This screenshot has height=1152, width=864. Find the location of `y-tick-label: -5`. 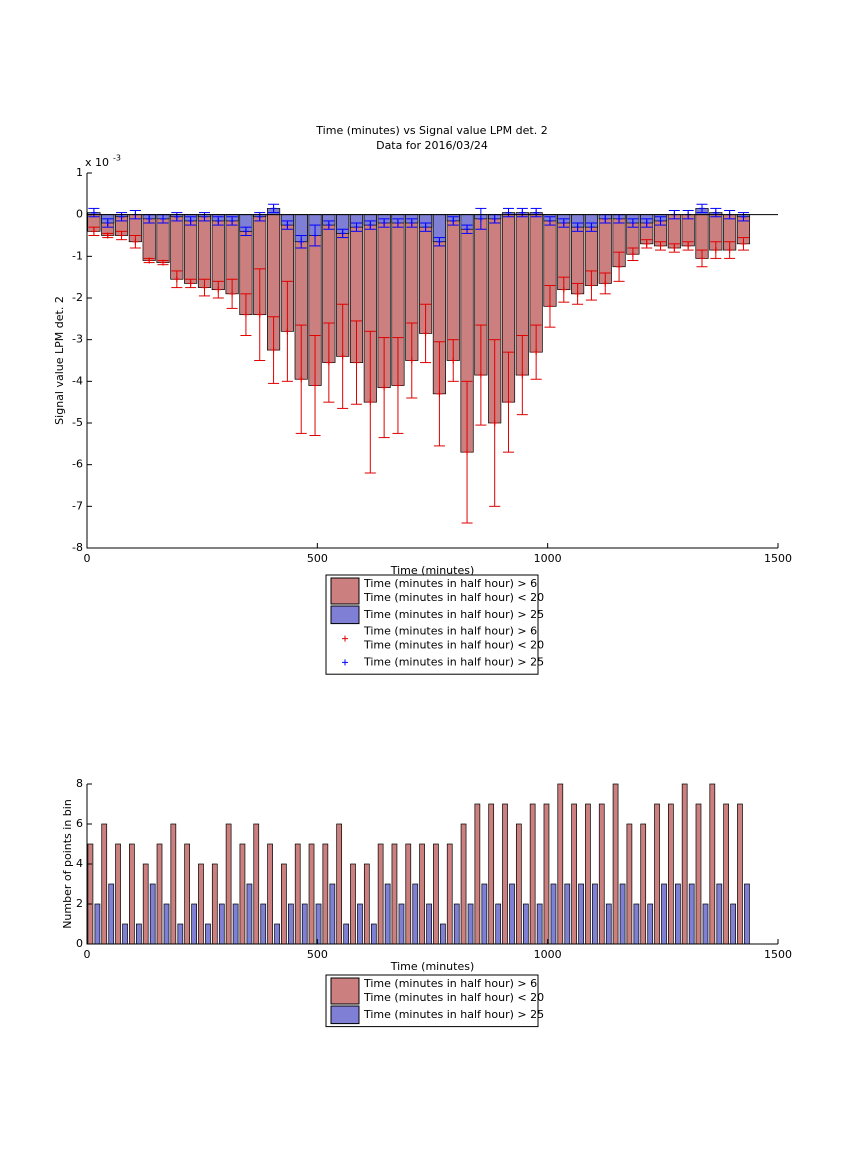

y-tick-label: -5 is located at coordinates (77, 422).